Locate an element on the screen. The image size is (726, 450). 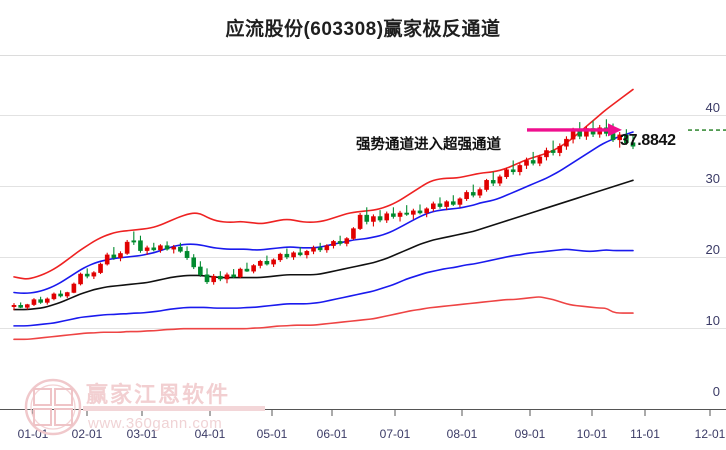
current-price-label: 37.8842 is located at coordinates (648, 140).